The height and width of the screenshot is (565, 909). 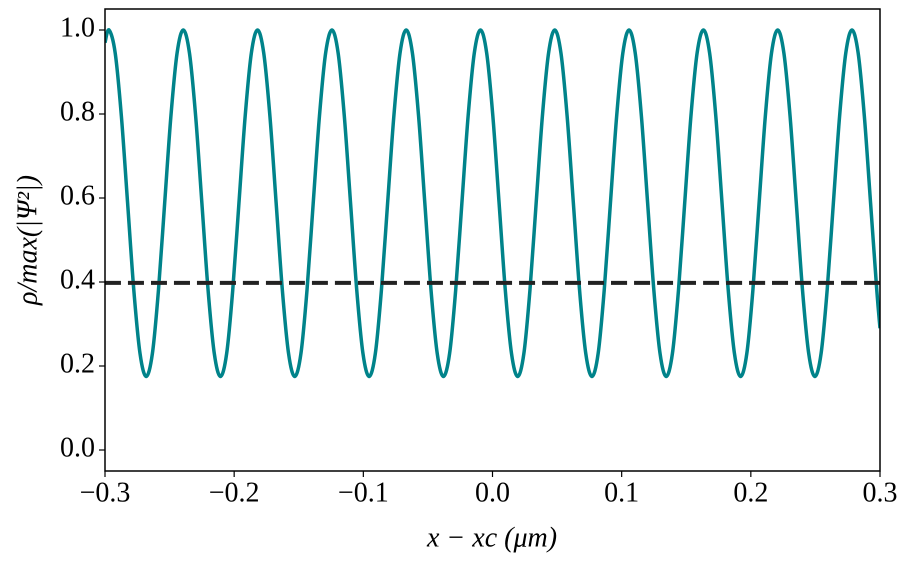 I want to click on y-tick-label: 0.0, so click(x=77, y=447).